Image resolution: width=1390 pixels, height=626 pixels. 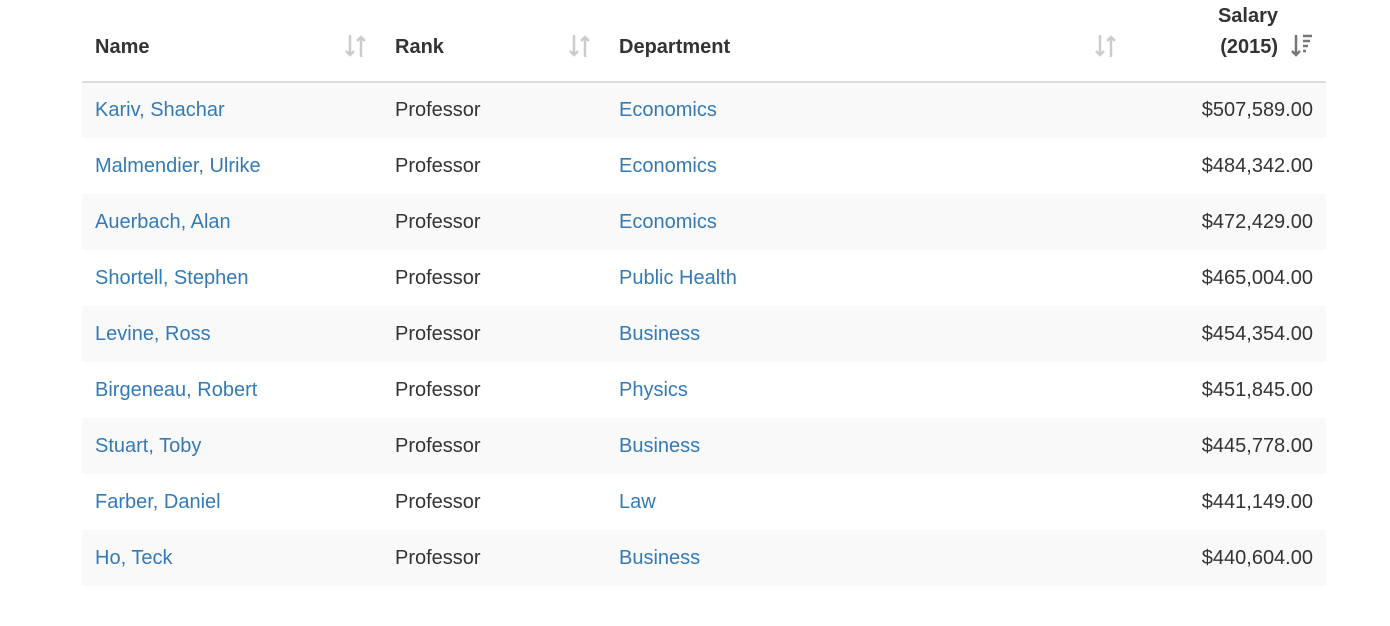 What do you see at coordinates (232, 446) in the screenshot?
I see `name-link: Stuart, Toby` at bounding box center [232, 446].